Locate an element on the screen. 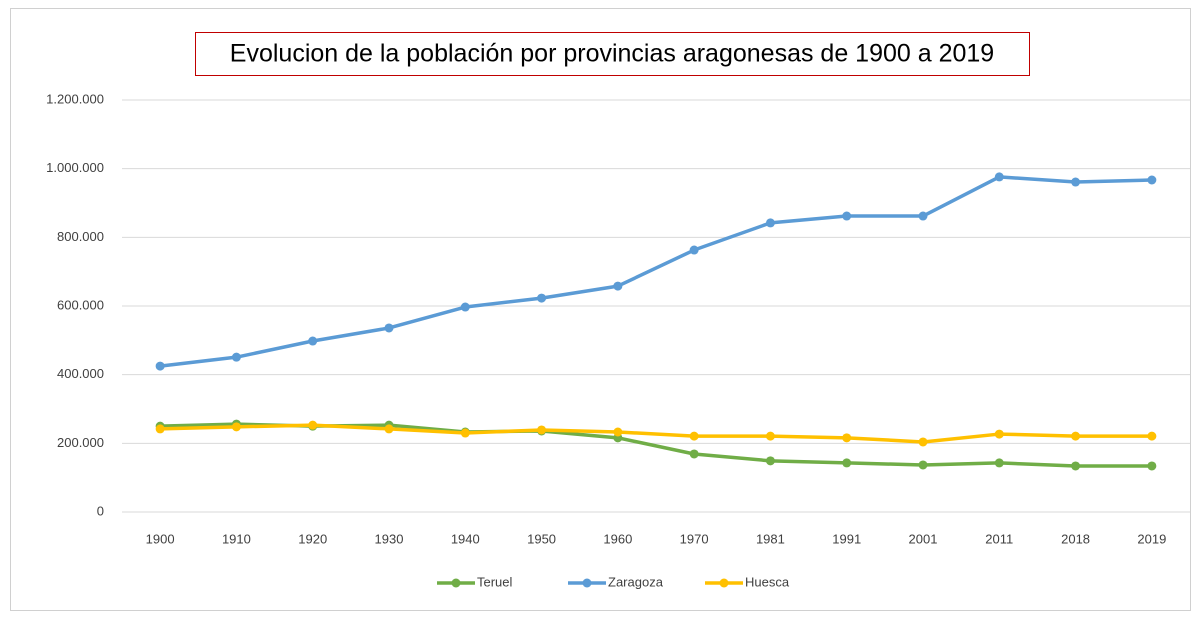  title-box is located at coordinates (612, 54).